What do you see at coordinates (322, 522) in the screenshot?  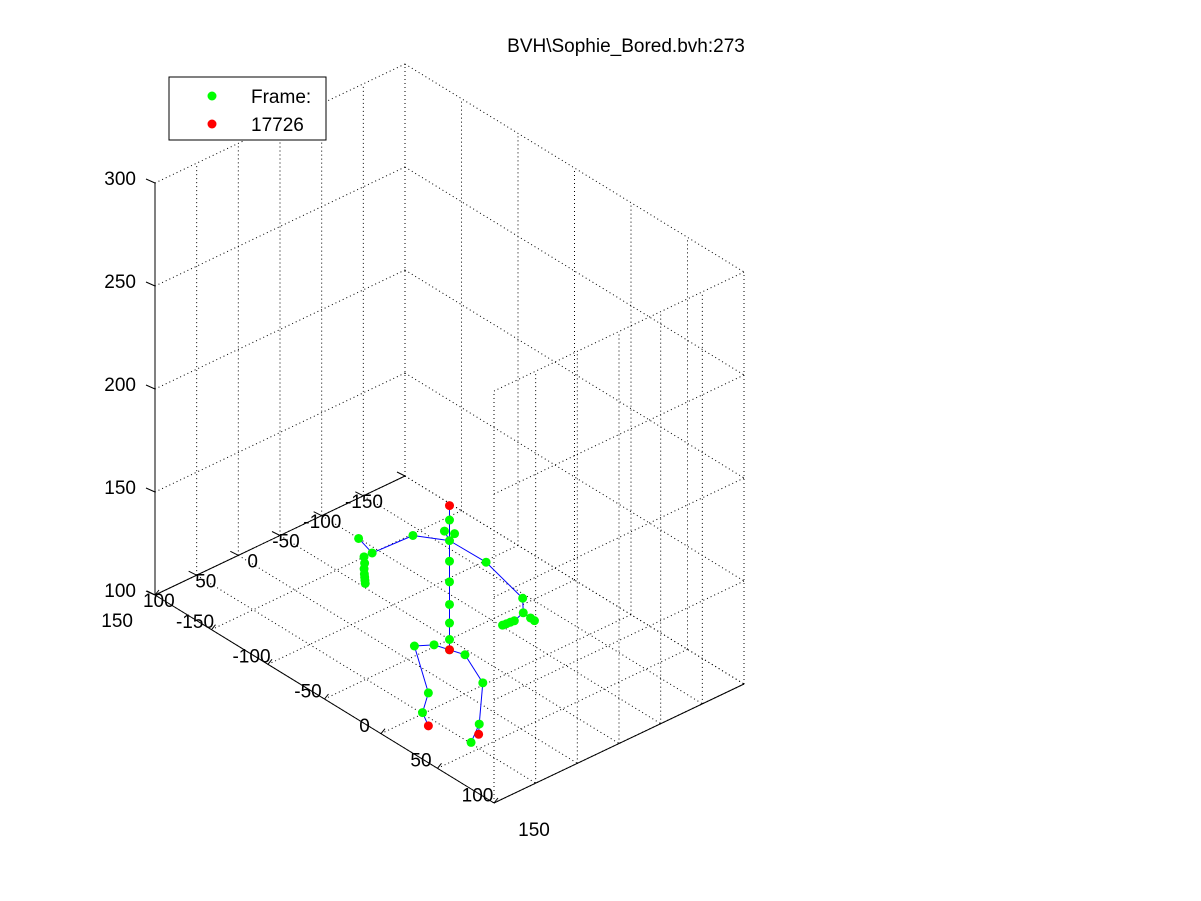 I see `y-tick-label: -100` at bounding box center [322, 522].